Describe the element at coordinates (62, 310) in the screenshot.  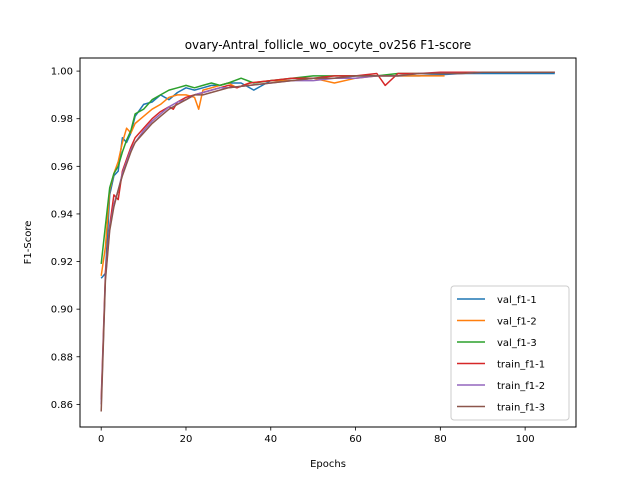
I see `y-tick-label: 0.90` at that location.